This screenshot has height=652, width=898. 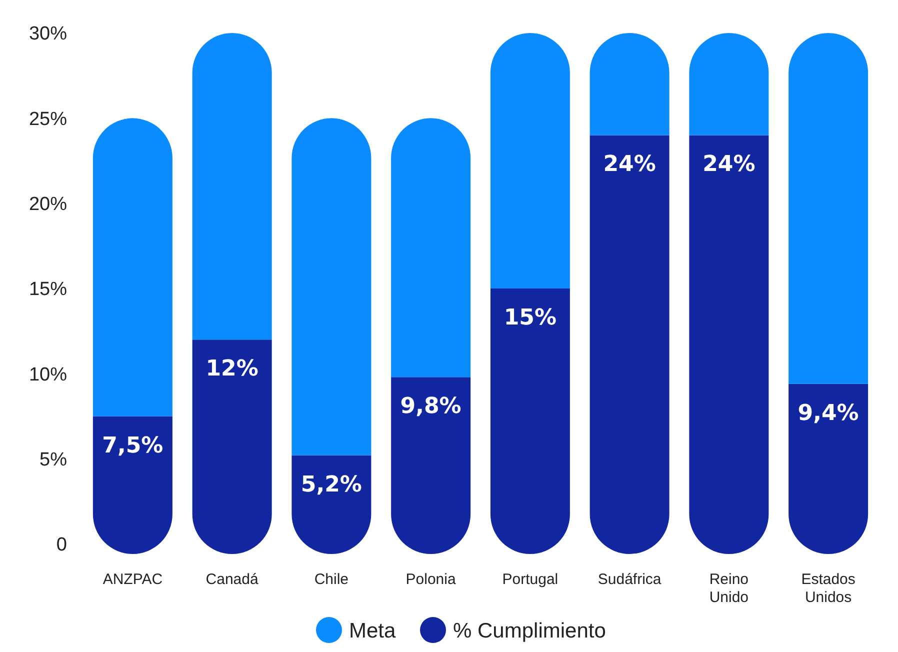 What do you see at coordinates (729, 588) in the screenshot?
I see `x-tick-label: Reino Unido` at bounding box center [729, 588].